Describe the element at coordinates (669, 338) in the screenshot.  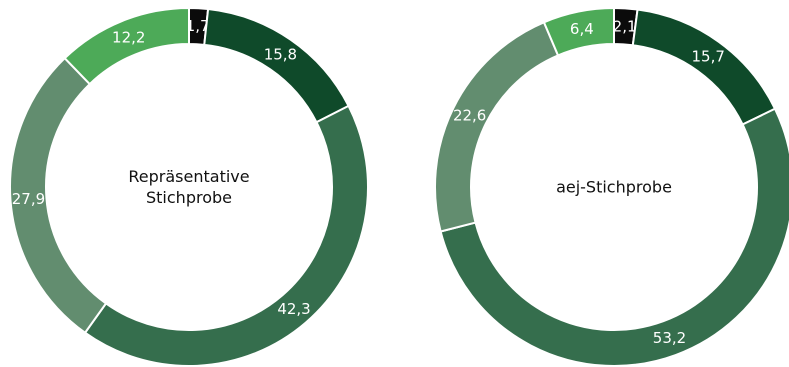
I see `slice-label-1-2: 53,2` at that location.